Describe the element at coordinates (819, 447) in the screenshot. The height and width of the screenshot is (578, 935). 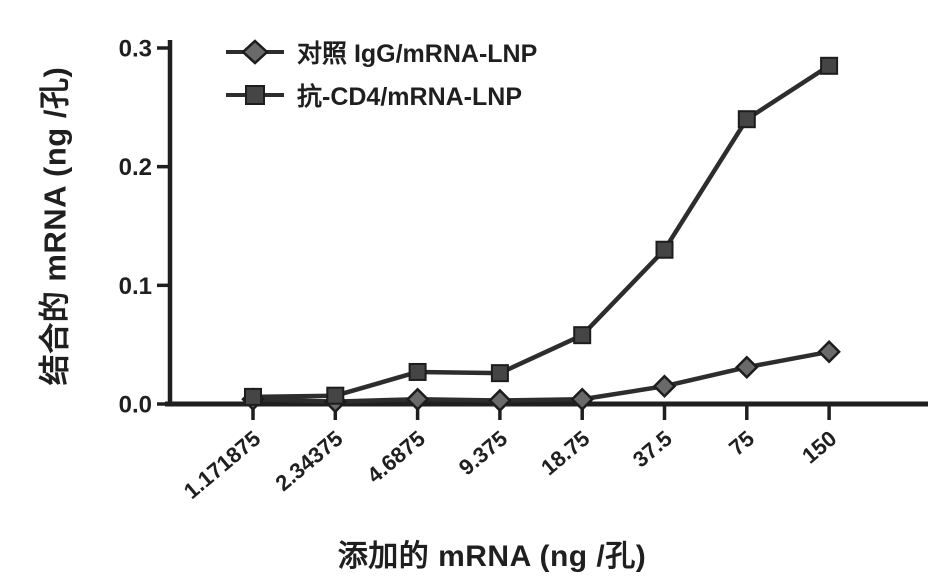
I see `x-tick-label: 150` at that location.